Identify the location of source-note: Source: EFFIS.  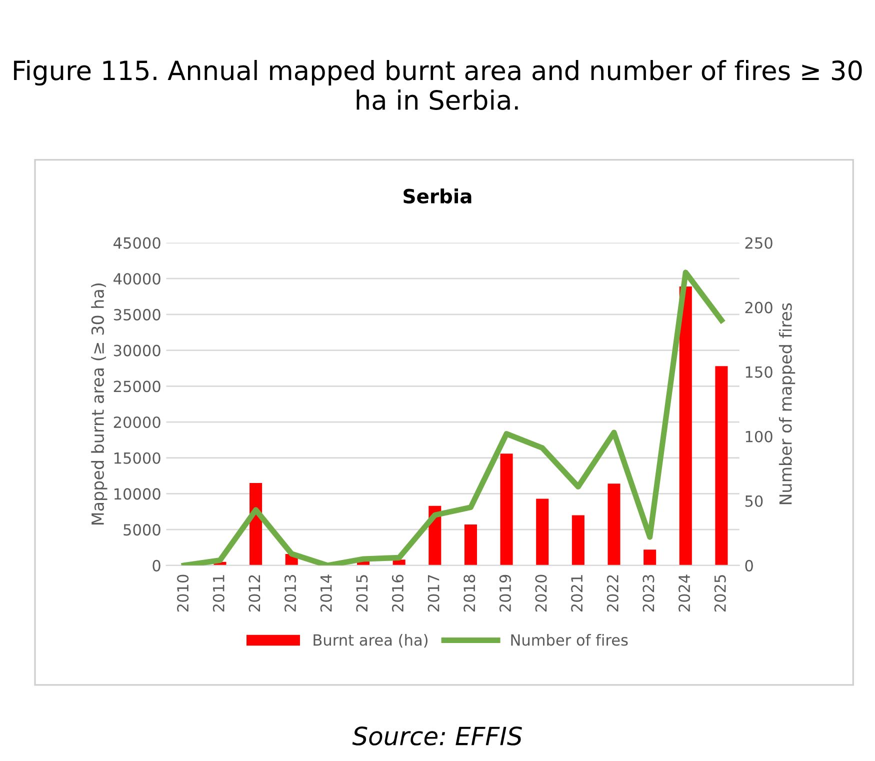
(437, 736).